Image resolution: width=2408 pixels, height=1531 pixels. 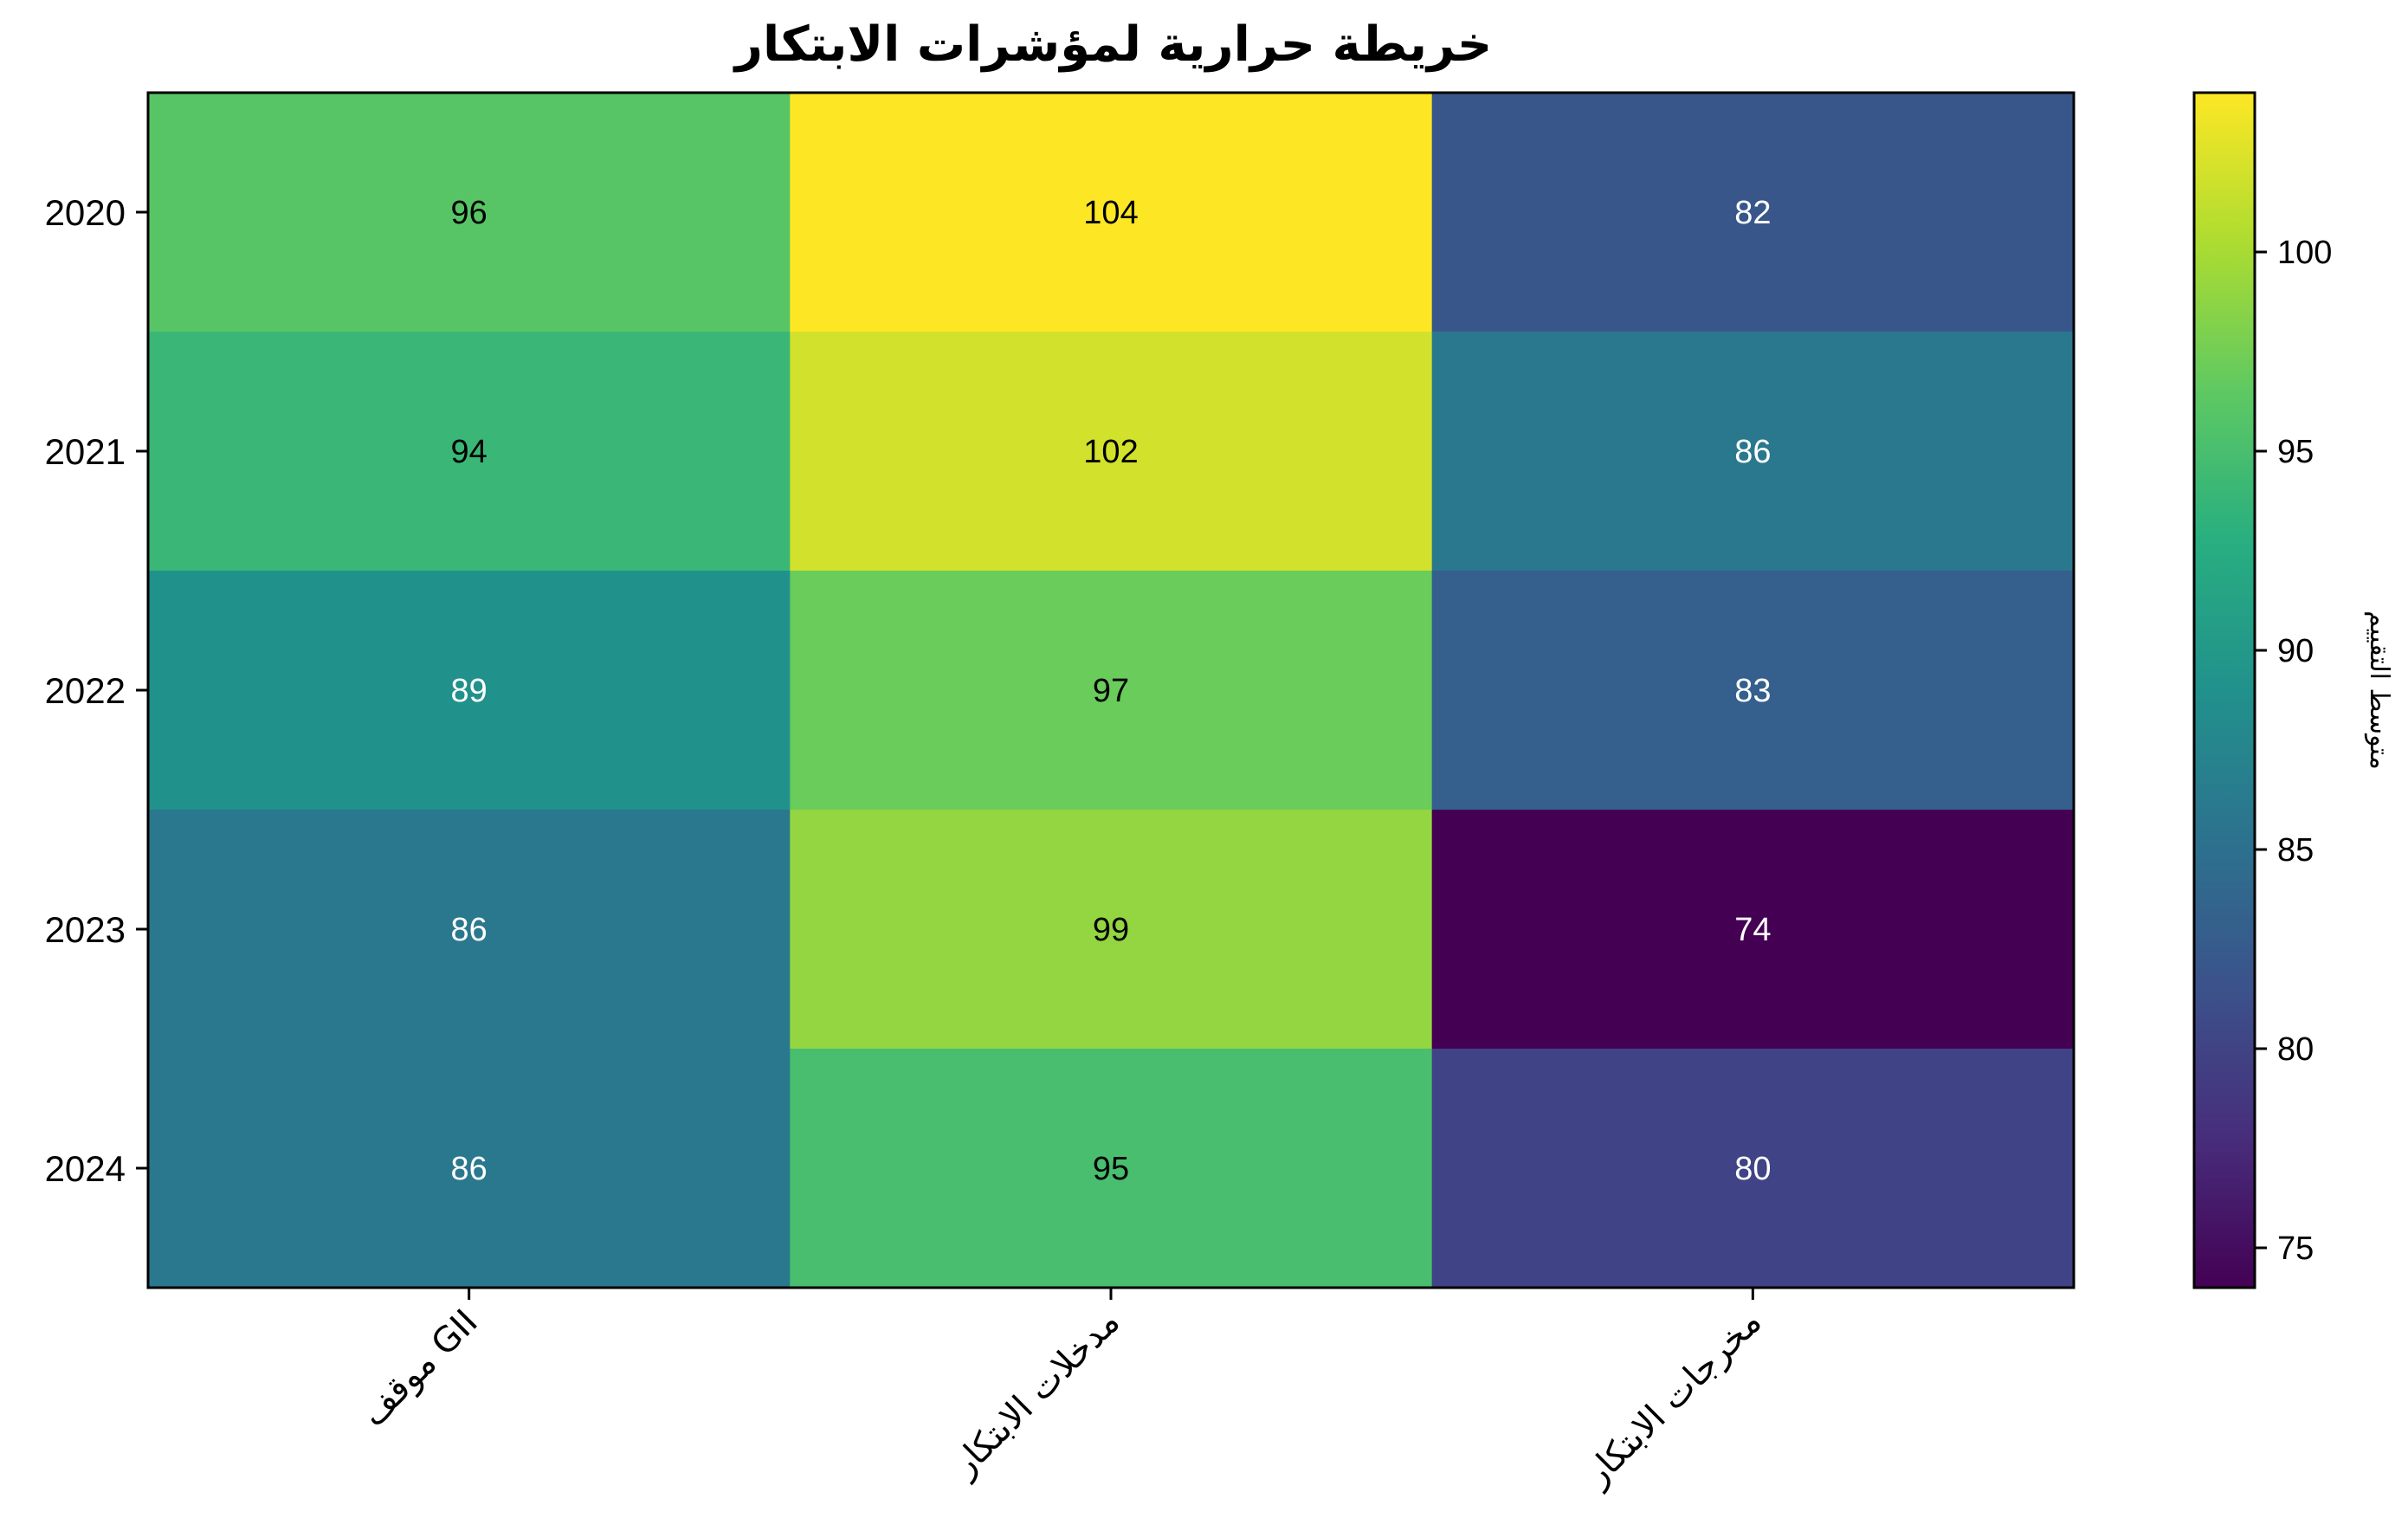 I want to click on colorbar-label: متوسط التقييم, so click(x=2379, y=690).